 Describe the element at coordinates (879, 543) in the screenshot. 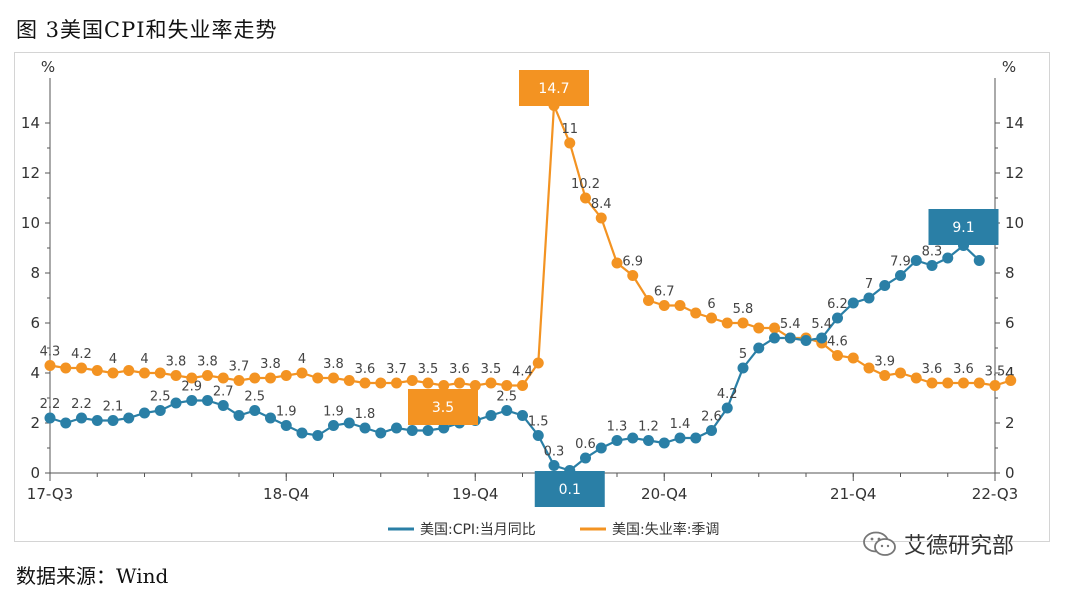

I see `wechat-icon` at that location.